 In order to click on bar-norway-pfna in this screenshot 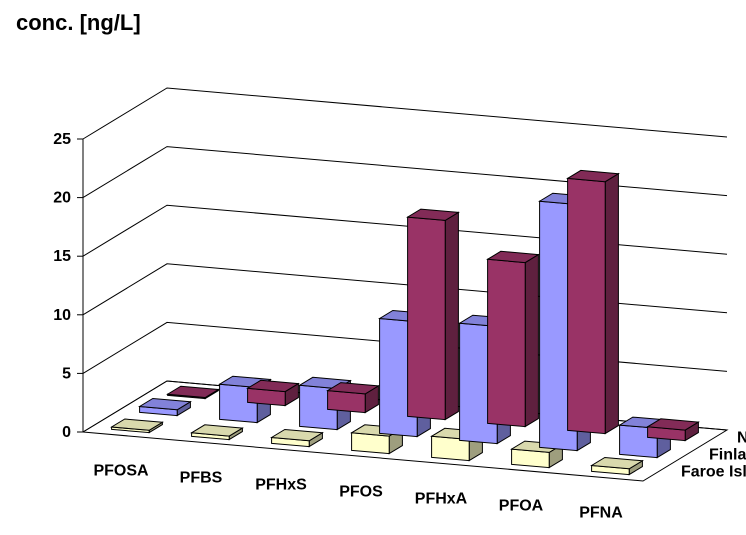, I will do `click(673, 430)`.